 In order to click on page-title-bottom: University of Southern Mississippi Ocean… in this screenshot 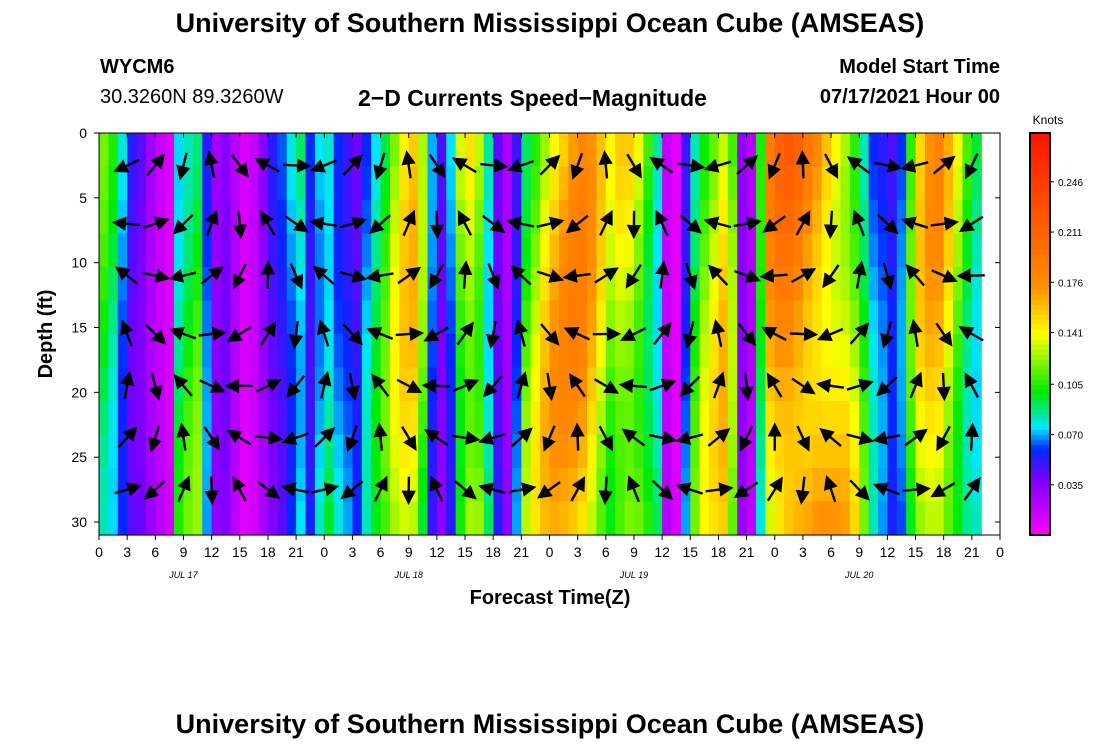, I will do `click(550, 724)`.